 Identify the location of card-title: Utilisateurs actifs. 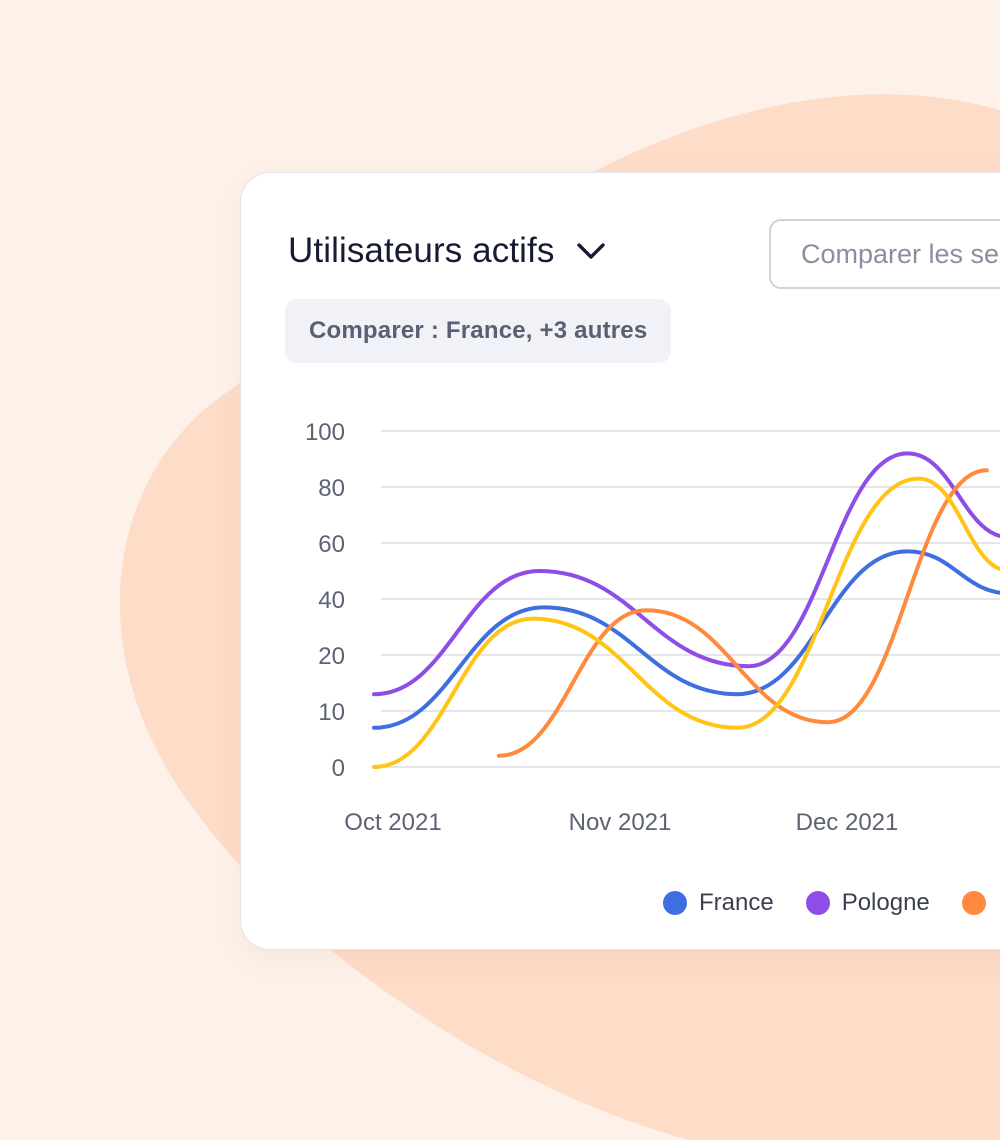
(421, 250).